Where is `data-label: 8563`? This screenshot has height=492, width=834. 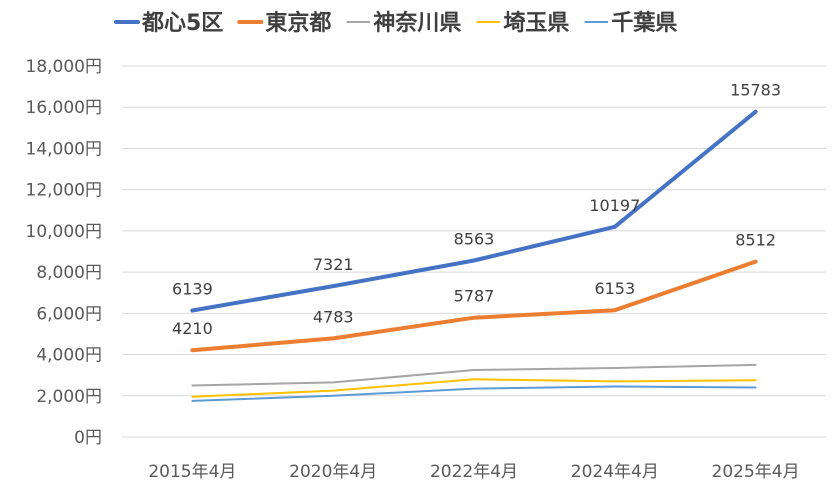
data-label: 8563 is located at coordinates (474, 239).